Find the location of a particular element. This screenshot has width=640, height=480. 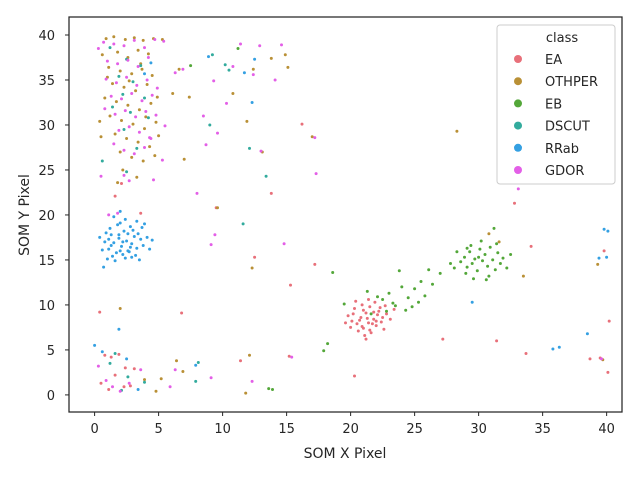

x-tick-label: 0 is located at coordinates (94, 429).